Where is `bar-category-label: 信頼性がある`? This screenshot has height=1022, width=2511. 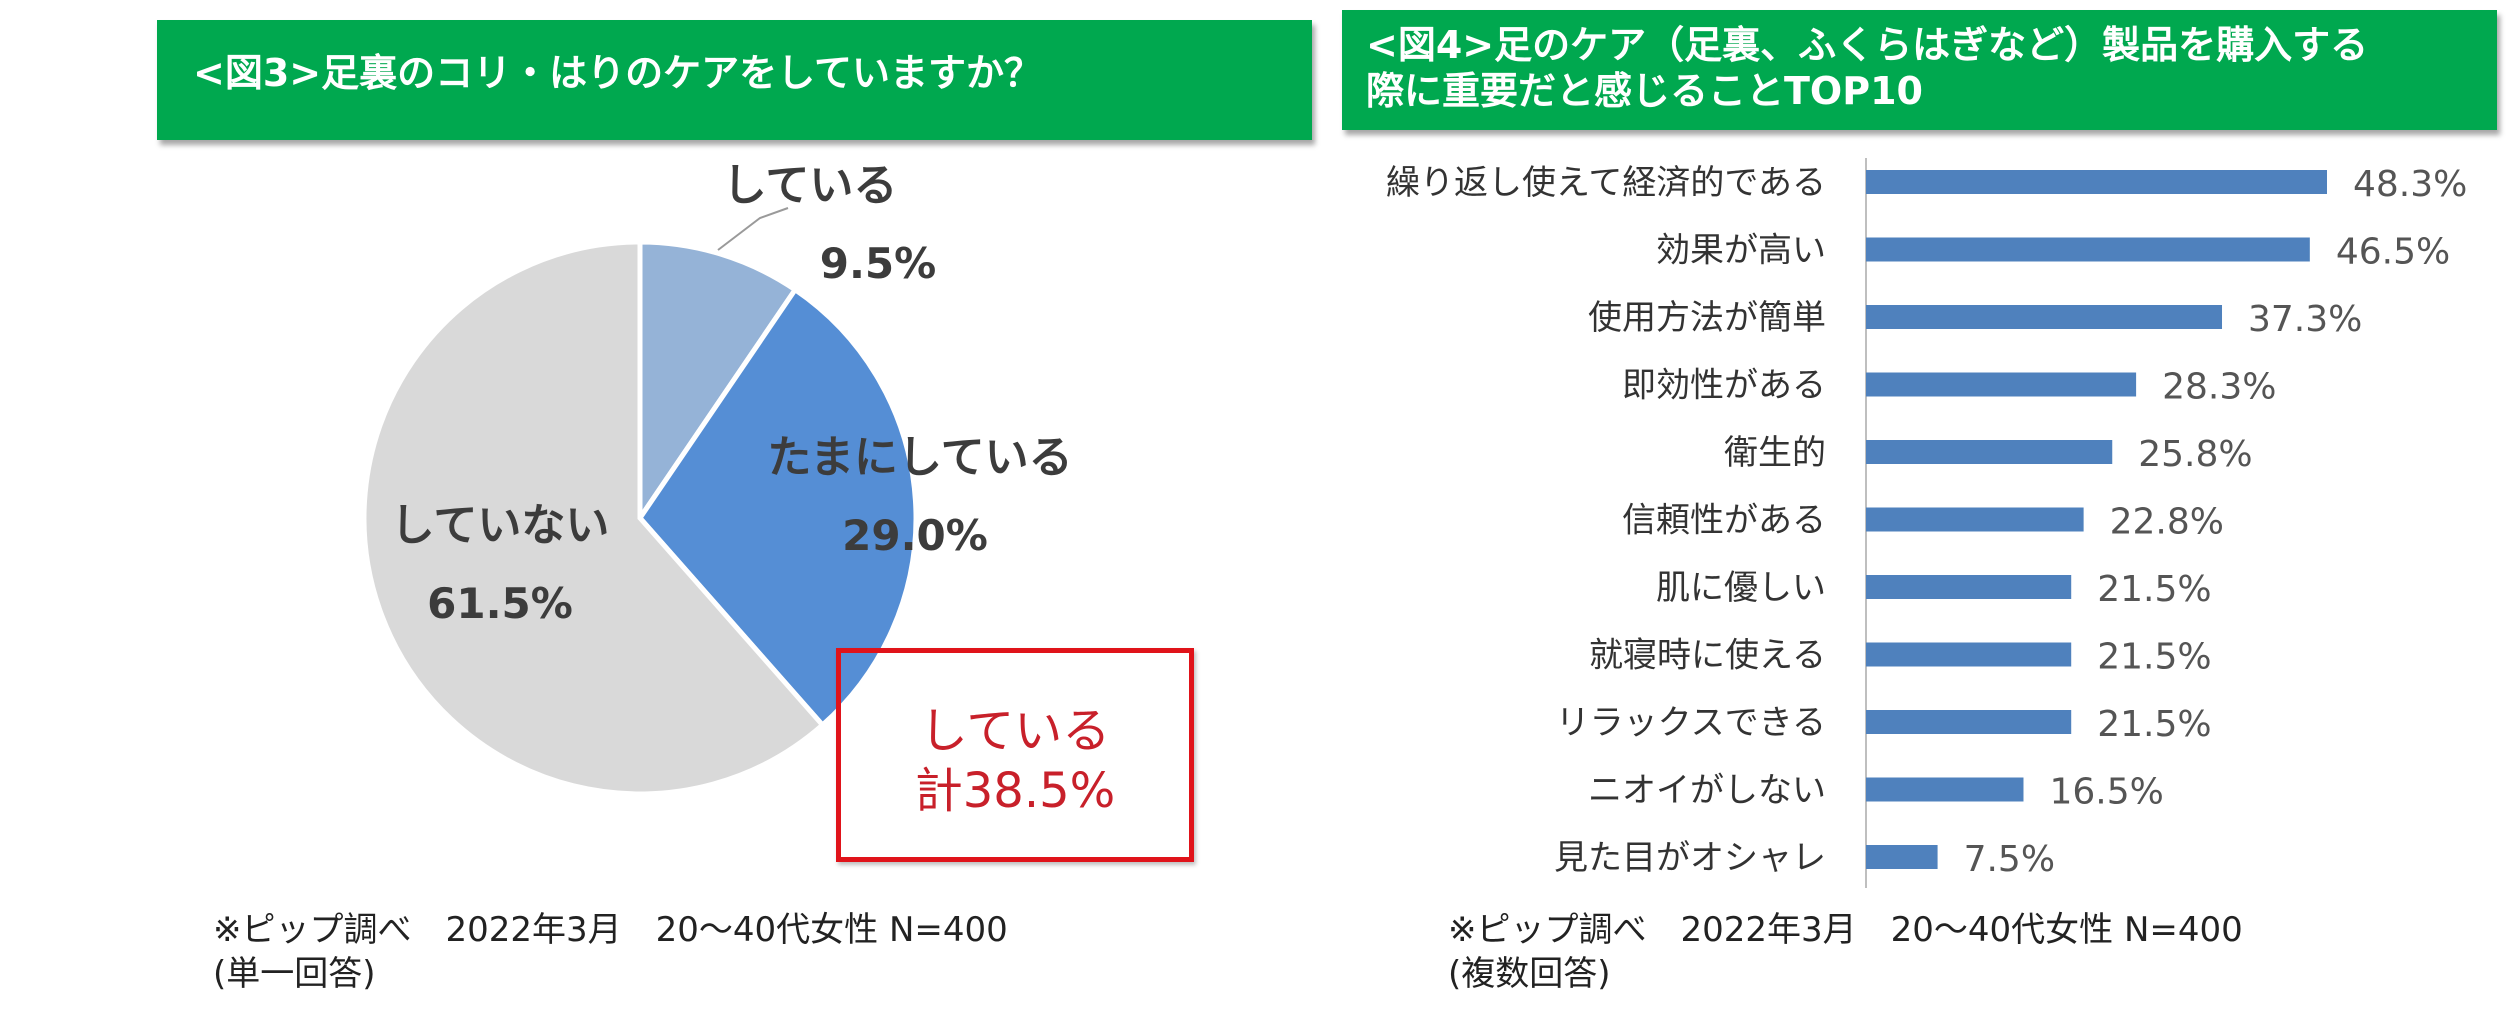
bar-category-label: 信頼性がある is located at coordinates (1724, 521).